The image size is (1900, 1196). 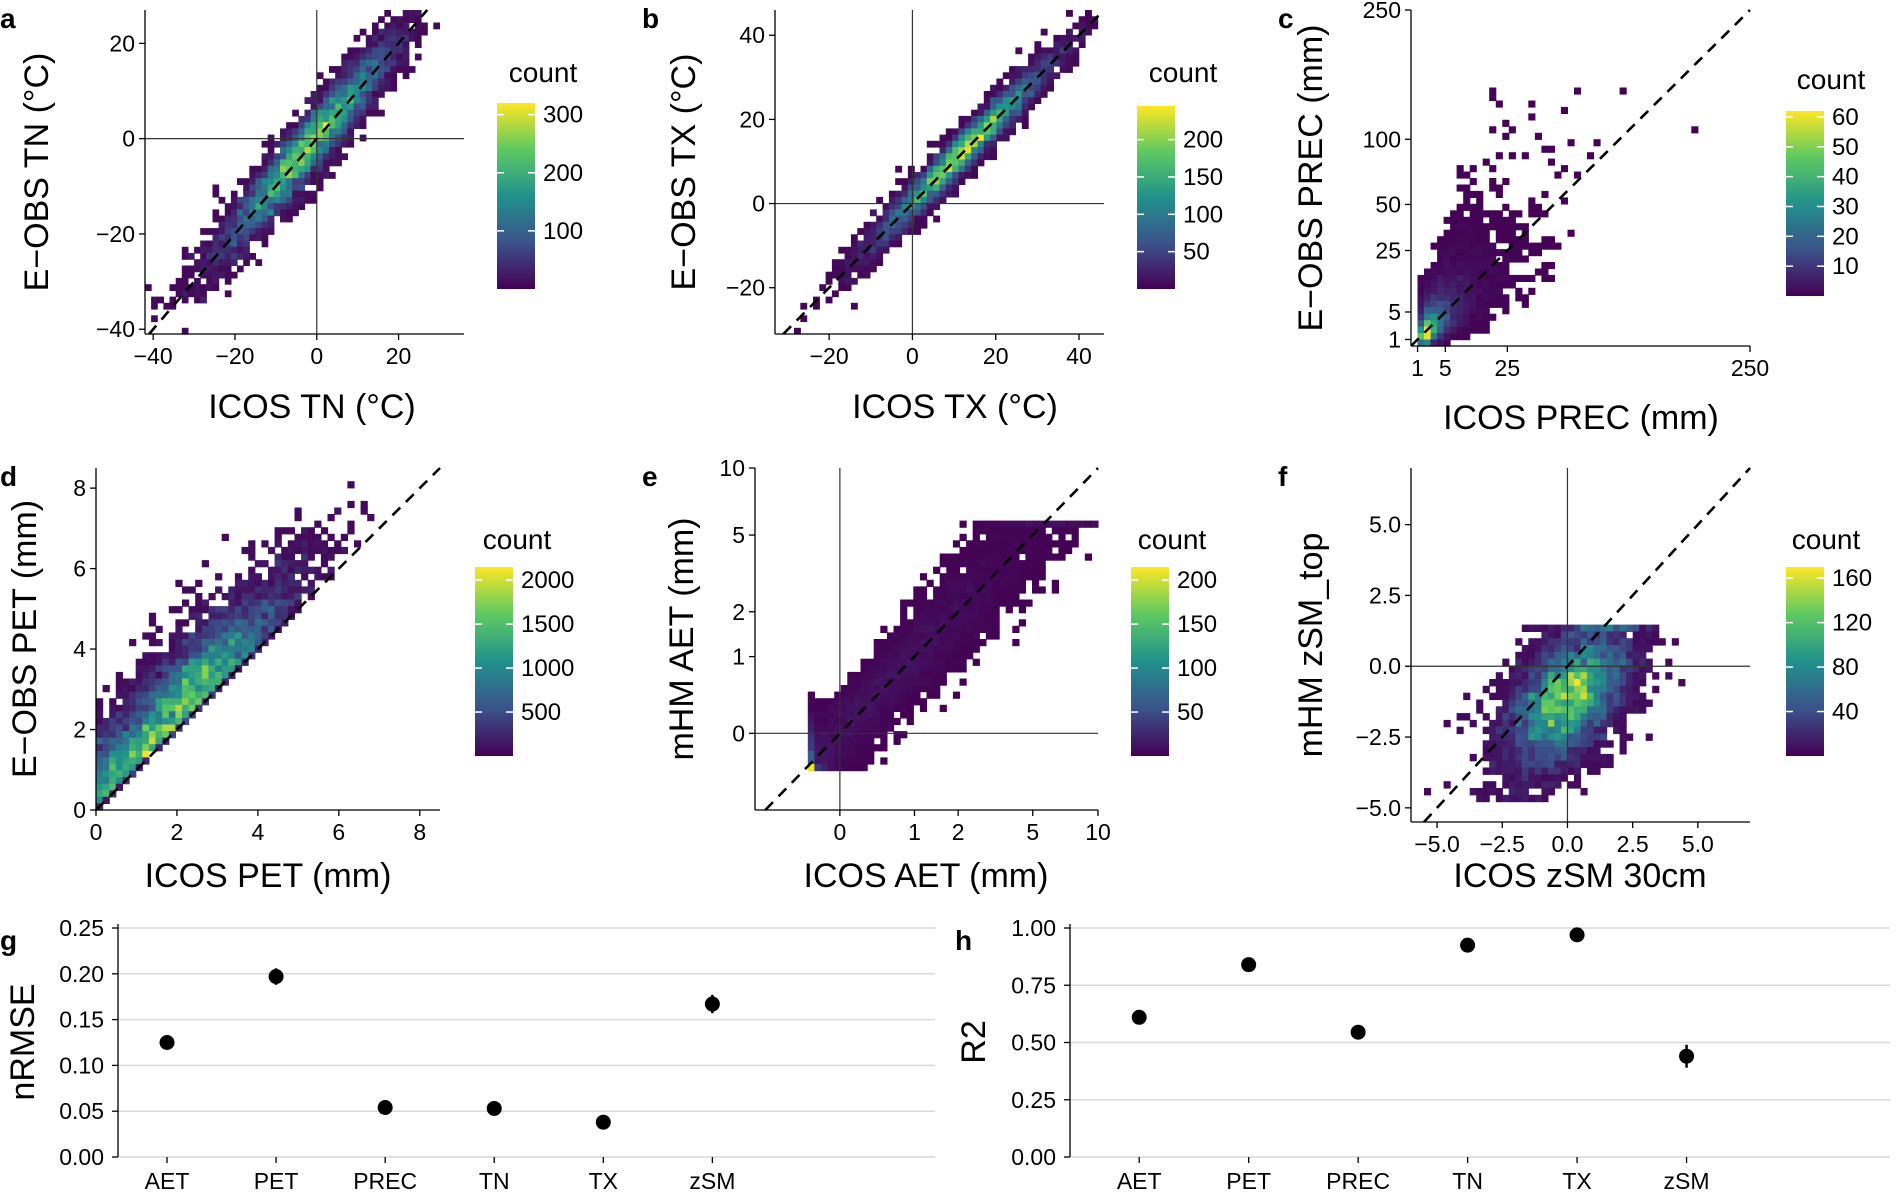 What do you see at coordinates (926, 876) in the screenshot?
I see `x-axis-label: ICOS AET (mm)` at bounding box center [926, 876].